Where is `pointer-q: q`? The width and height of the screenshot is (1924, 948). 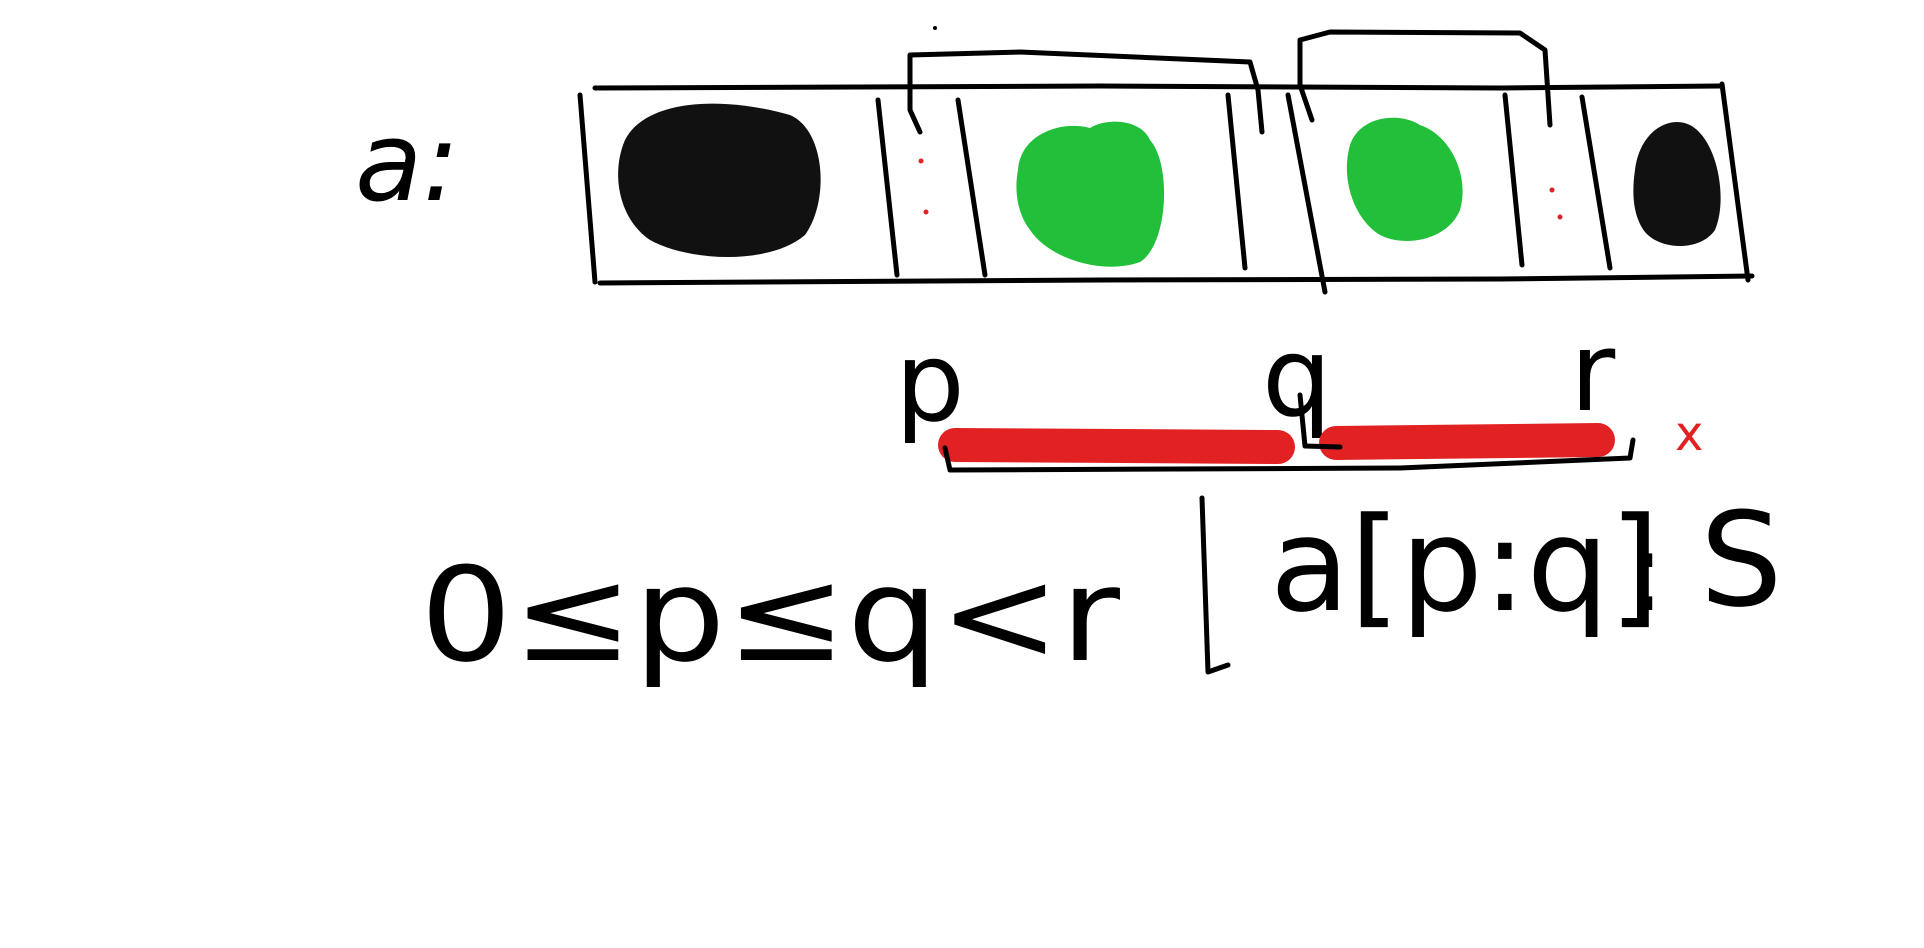 pointer-q: q is located at coordinates (1297, 377).